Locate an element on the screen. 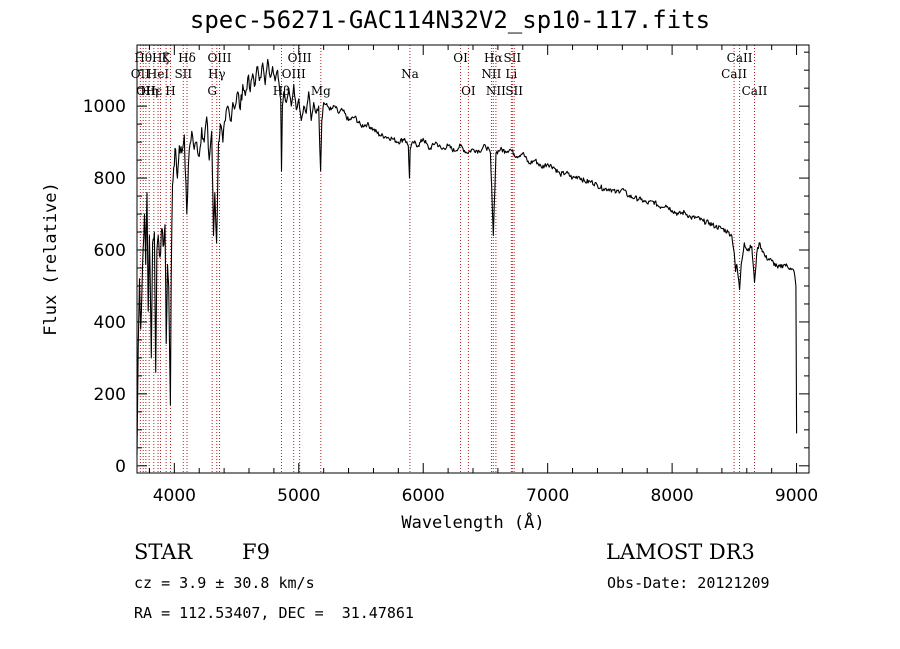  line-label: Na is located at coordinates (410, 74).